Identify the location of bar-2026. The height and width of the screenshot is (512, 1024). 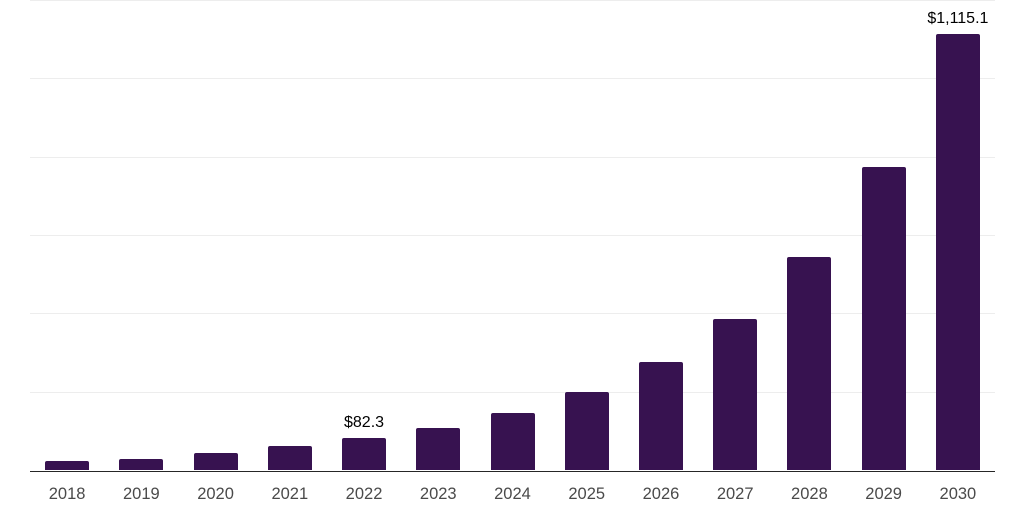
(660, 416).